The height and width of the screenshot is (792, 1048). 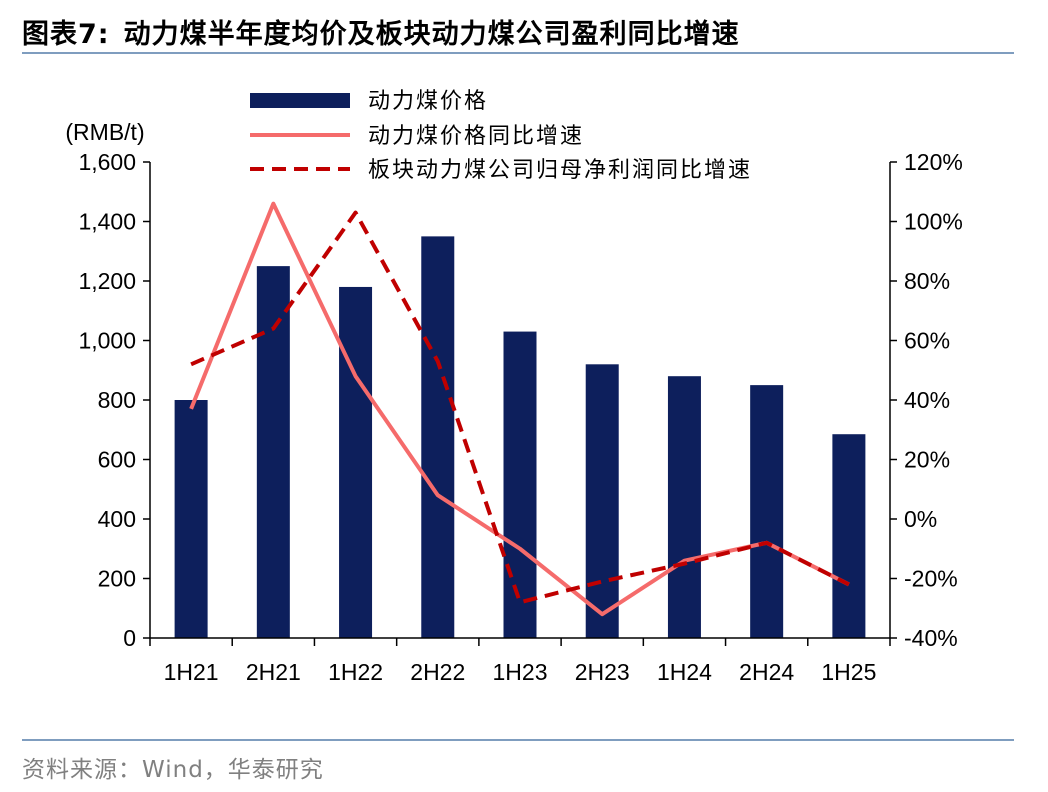 I want to click on right-tick-label: -20%, so click(x=931, y=579).